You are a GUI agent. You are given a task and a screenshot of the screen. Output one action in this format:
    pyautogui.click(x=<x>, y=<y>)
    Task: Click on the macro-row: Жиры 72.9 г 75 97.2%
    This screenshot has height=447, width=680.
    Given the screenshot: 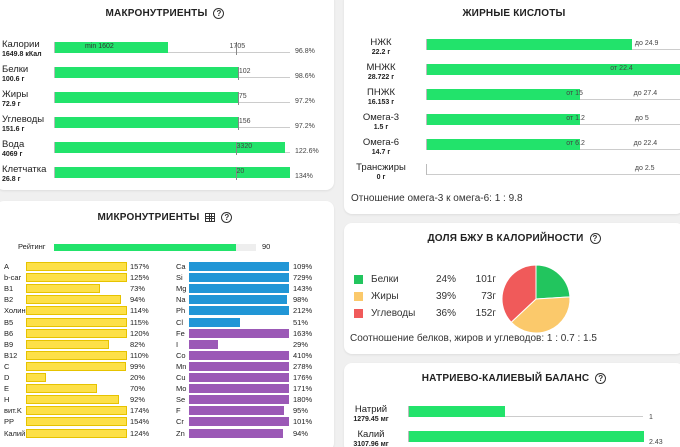 What is the action you would take?
    pyautogui.click(x=165, y=100)
    